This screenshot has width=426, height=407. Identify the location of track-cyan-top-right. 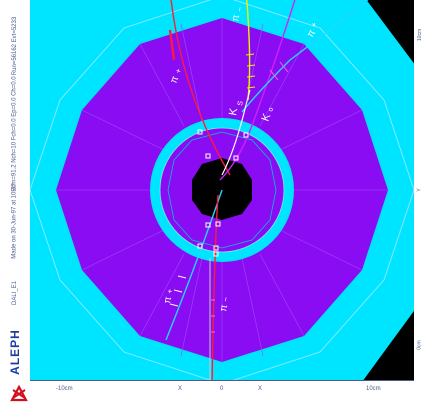
(305, 56).